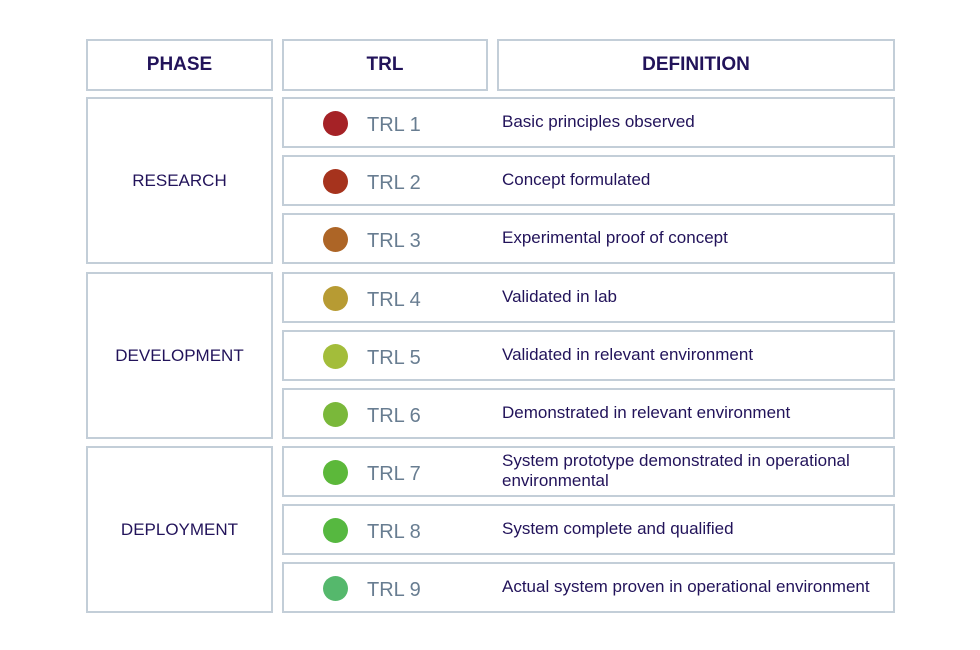  I want to click on trl-row: TRL 4 Validated in lab, so click(588, 297).